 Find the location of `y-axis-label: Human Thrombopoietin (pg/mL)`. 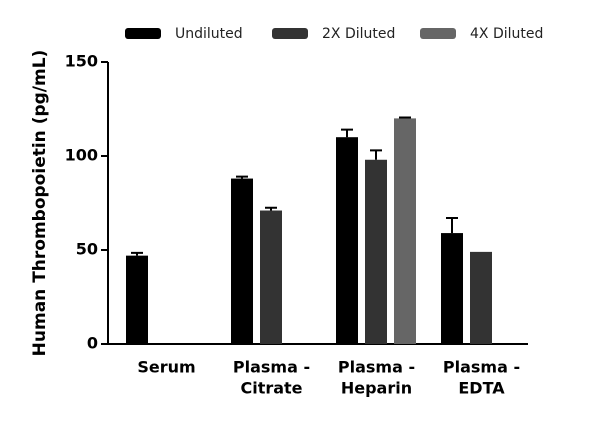

y-axis-label: Human Thrombopoietin (pg/mL) is located at coordinates (40, 203).